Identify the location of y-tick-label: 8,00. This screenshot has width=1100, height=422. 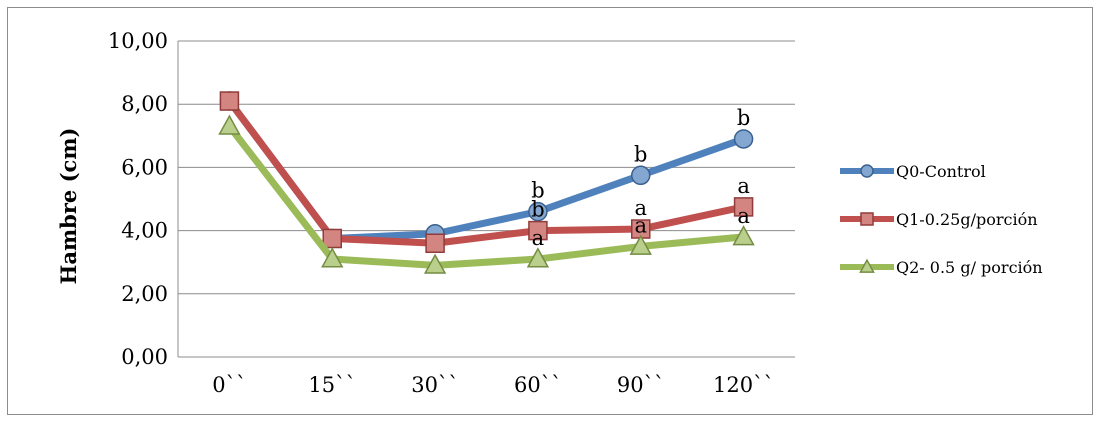
(144, 104).